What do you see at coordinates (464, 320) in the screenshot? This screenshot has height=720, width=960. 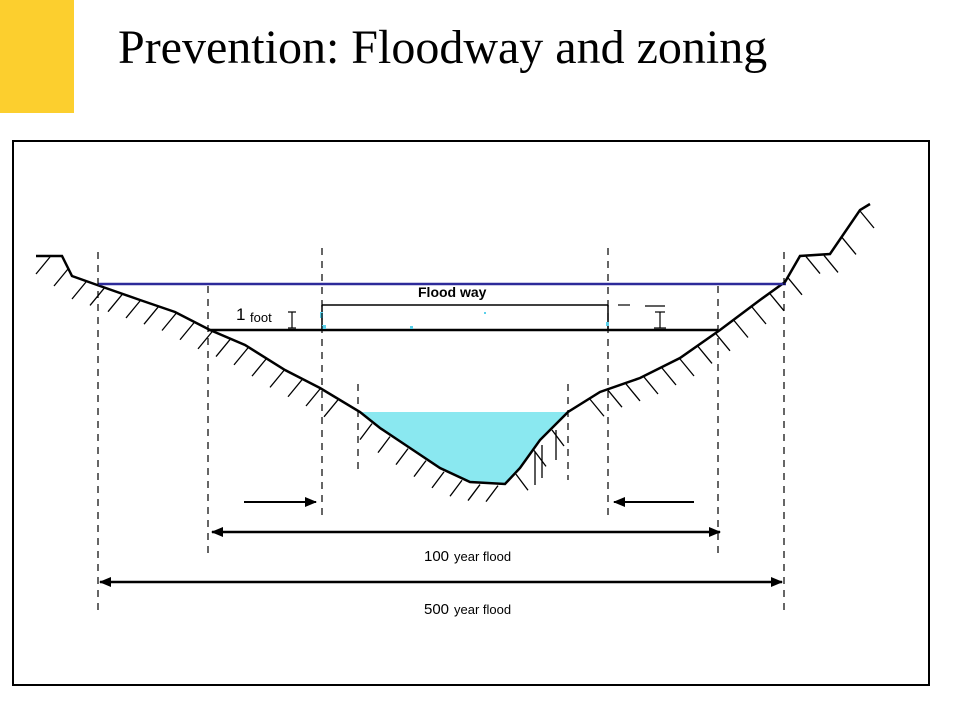 I see `water-specks` at bounding box center [464, 320].